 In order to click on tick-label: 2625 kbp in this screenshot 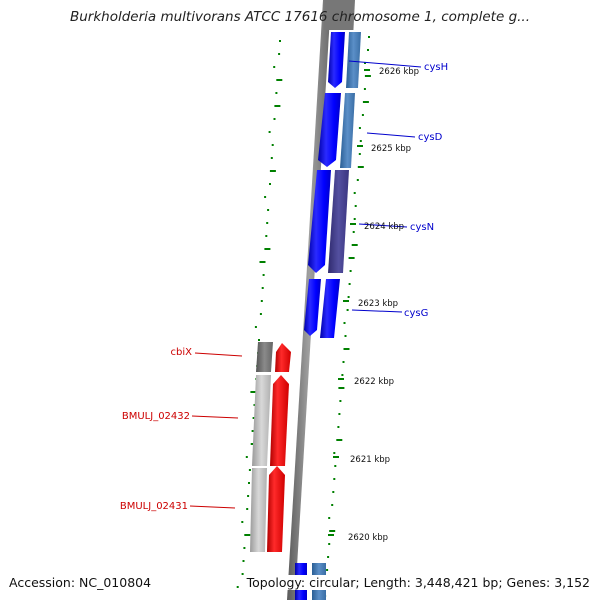, I will do `click(391, 149)`.